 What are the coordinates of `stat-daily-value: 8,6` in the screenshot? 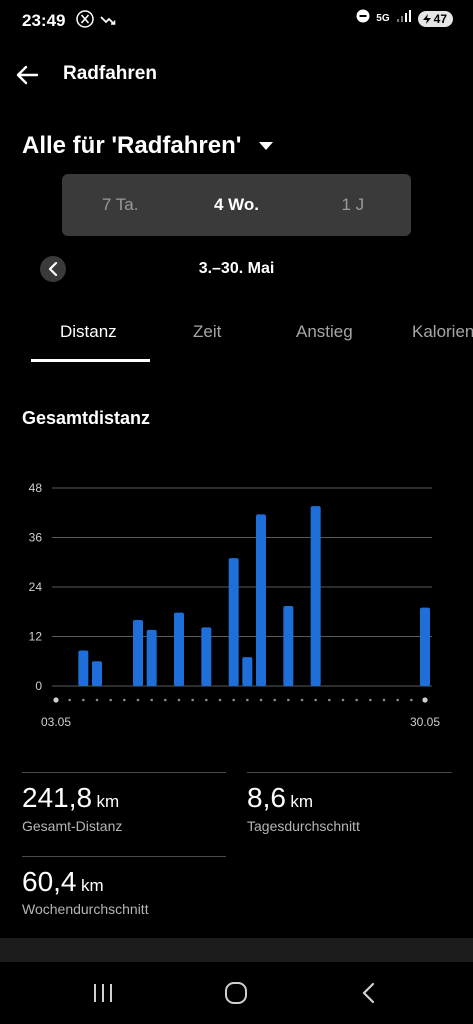 It's located at (266, 797).